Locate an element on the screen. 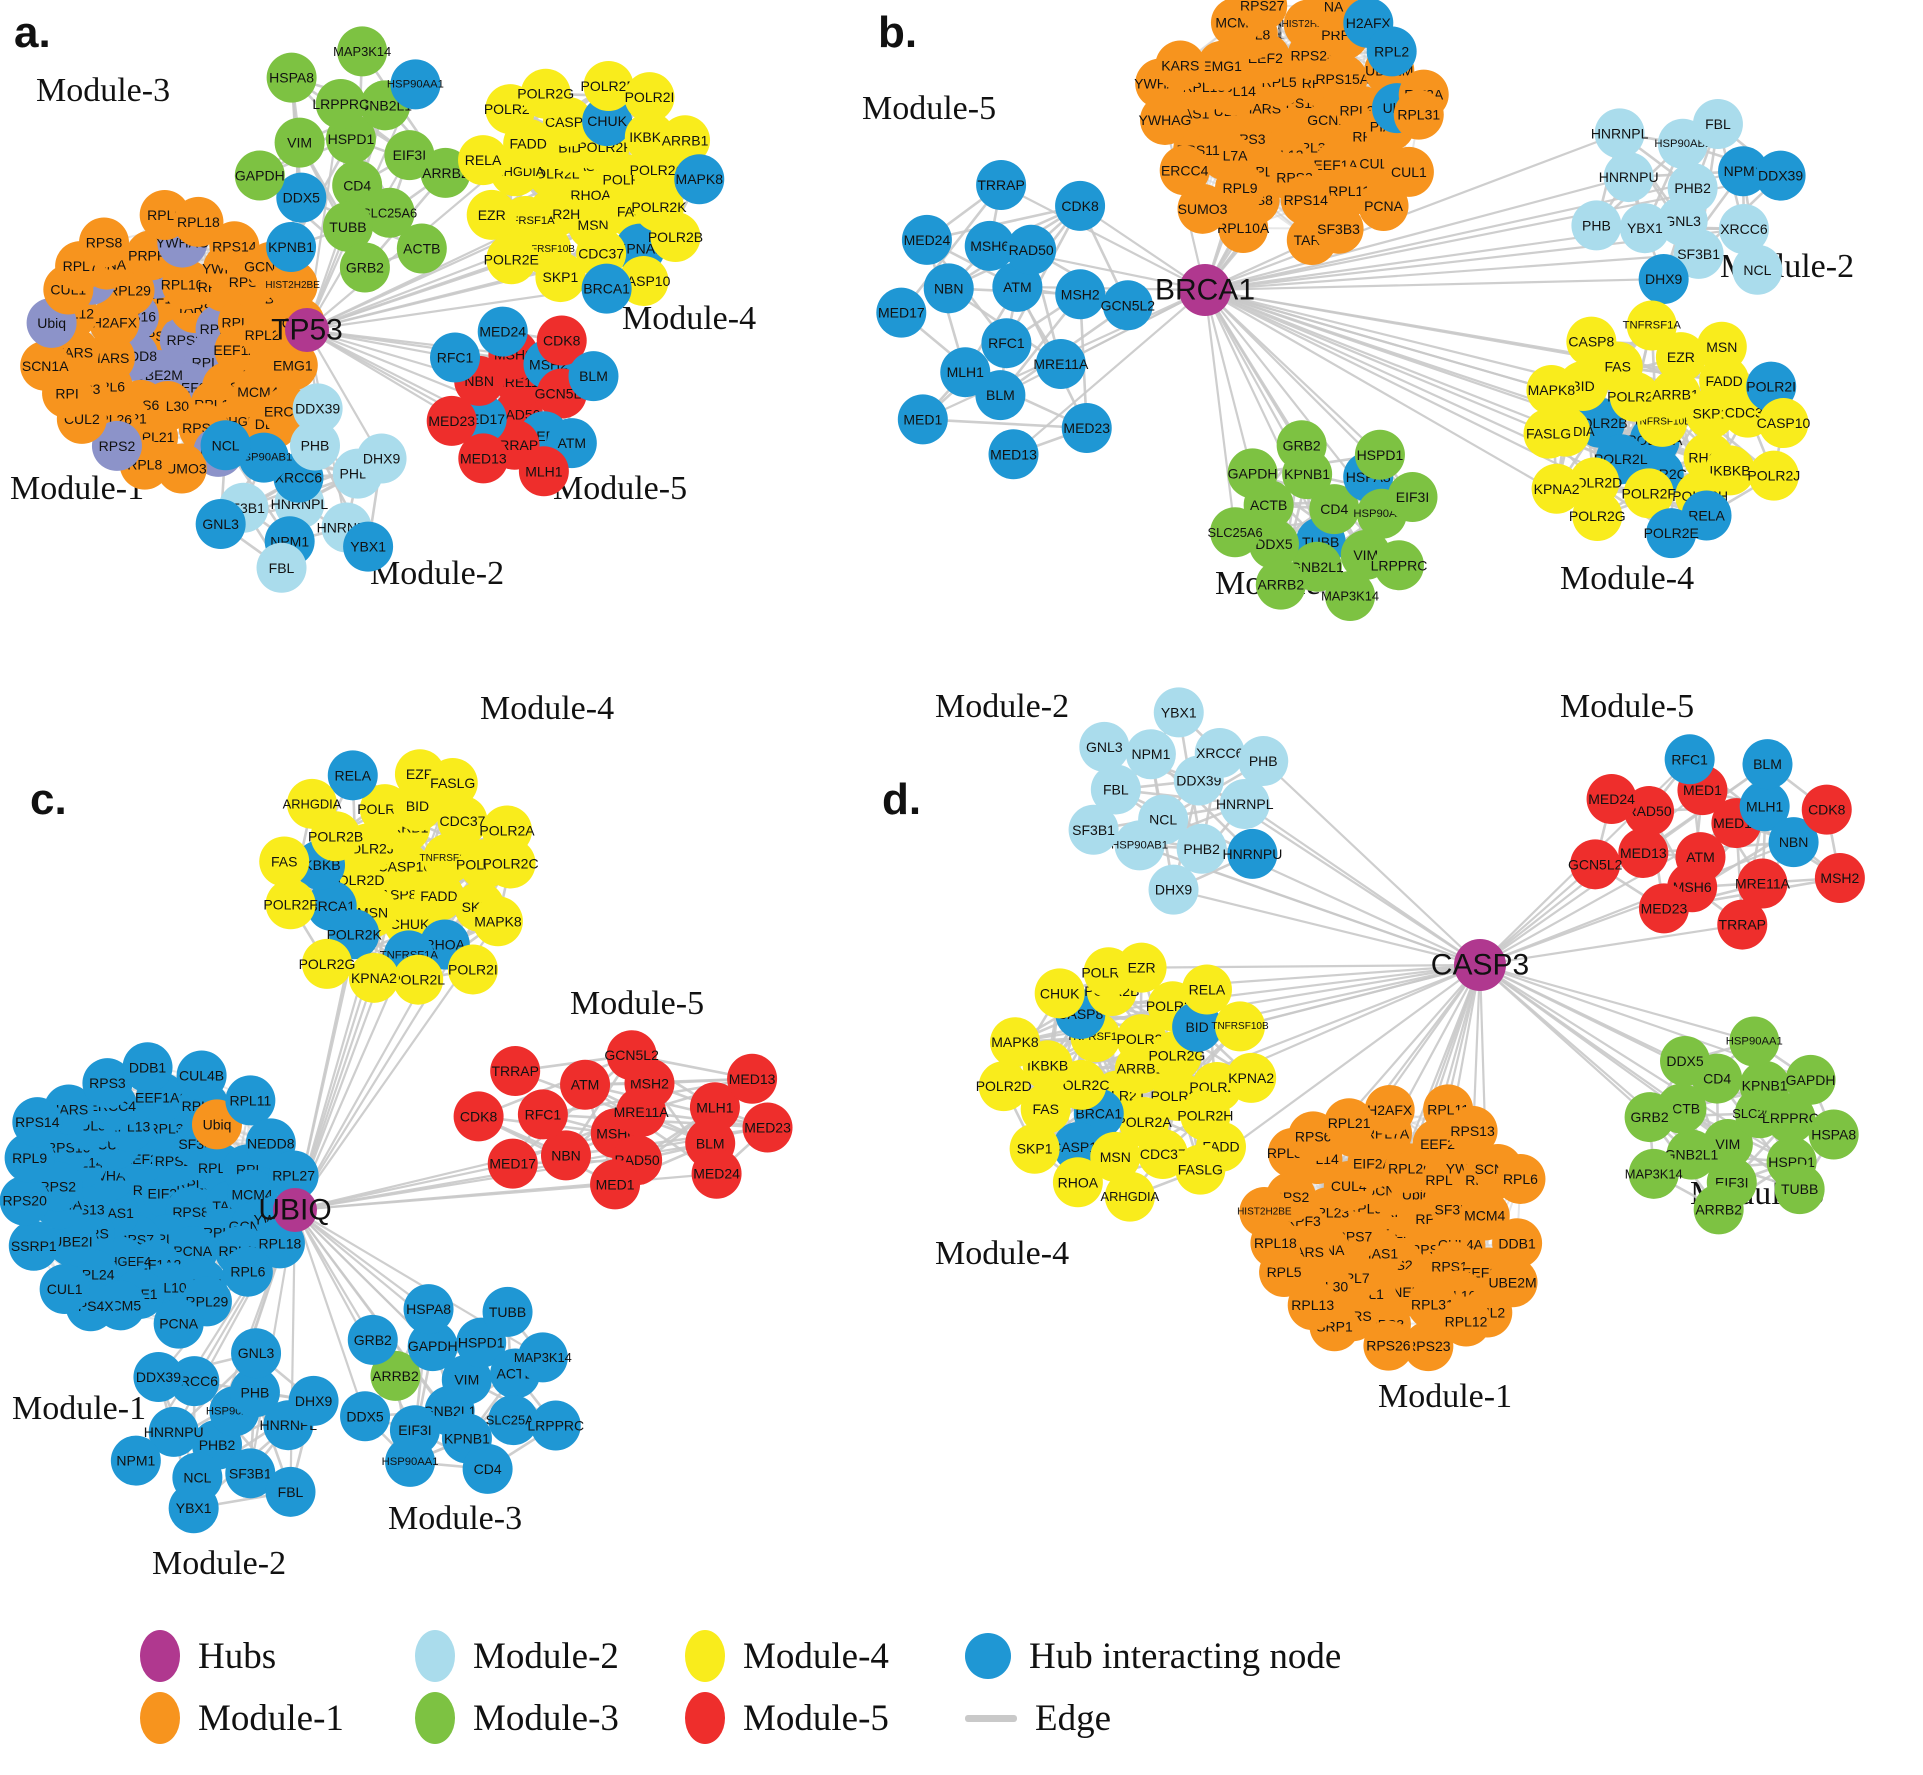 This screenshot has height=1775, width=1923. legend-item-hubs: Hubs is located at coordinates (242, 1656).